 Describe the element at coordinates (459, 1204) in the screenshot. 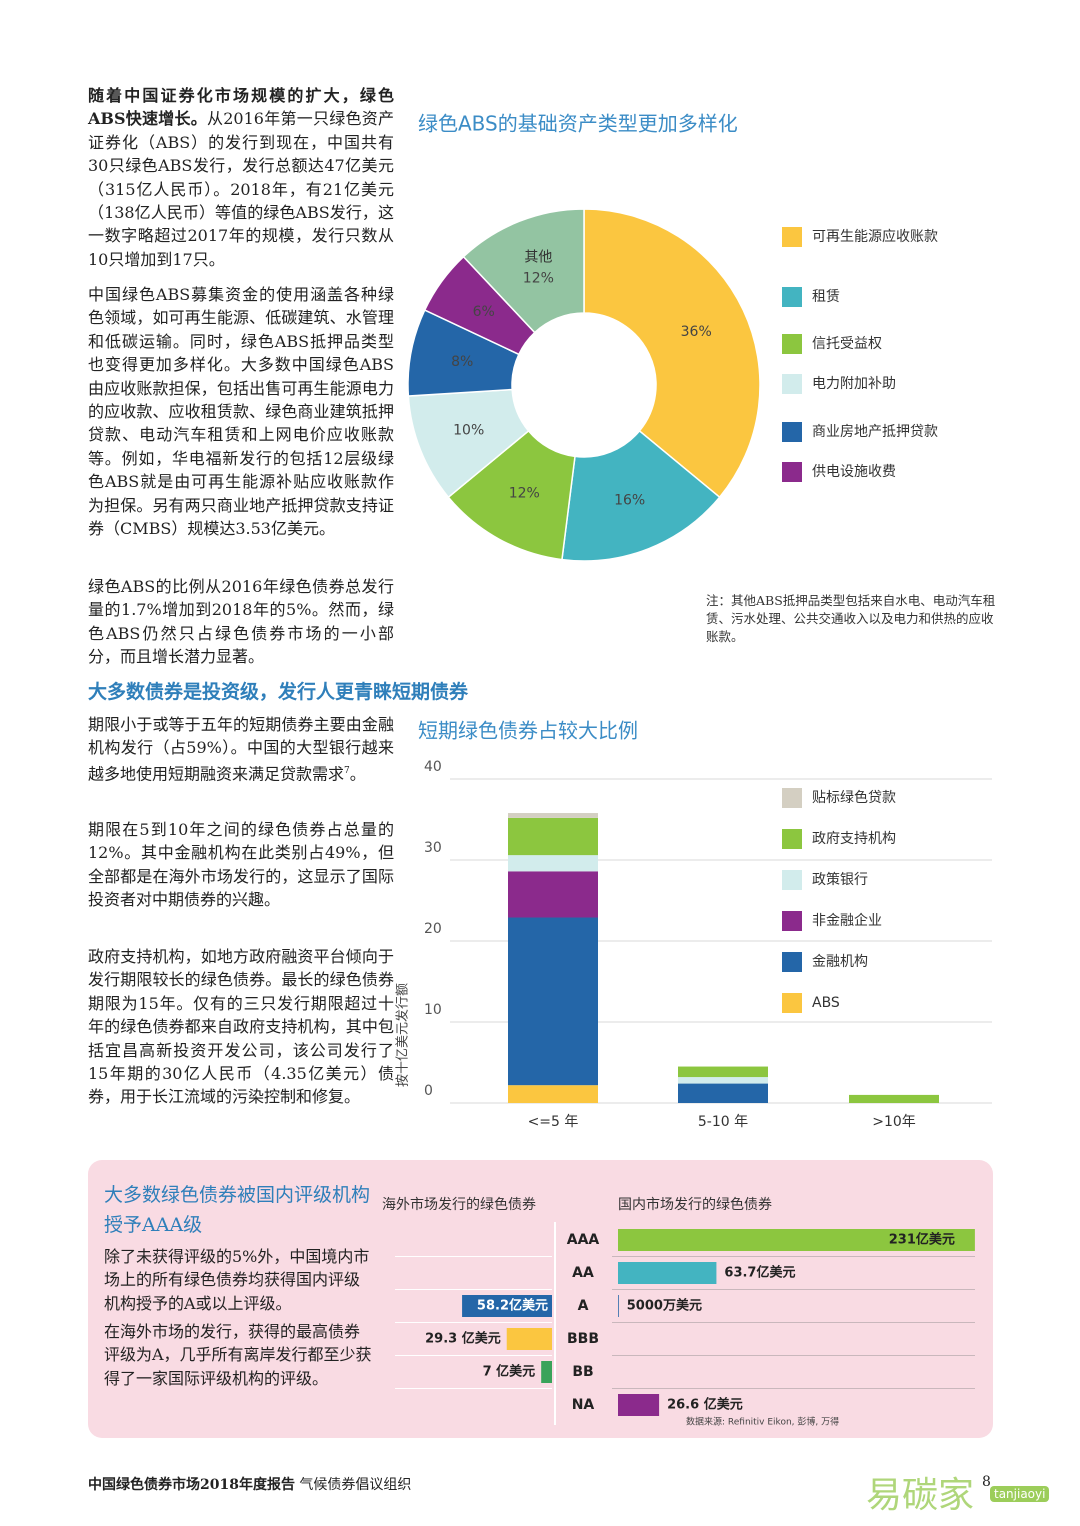

I see `series-heading: 海外市场发行的绿色债券` at that location.